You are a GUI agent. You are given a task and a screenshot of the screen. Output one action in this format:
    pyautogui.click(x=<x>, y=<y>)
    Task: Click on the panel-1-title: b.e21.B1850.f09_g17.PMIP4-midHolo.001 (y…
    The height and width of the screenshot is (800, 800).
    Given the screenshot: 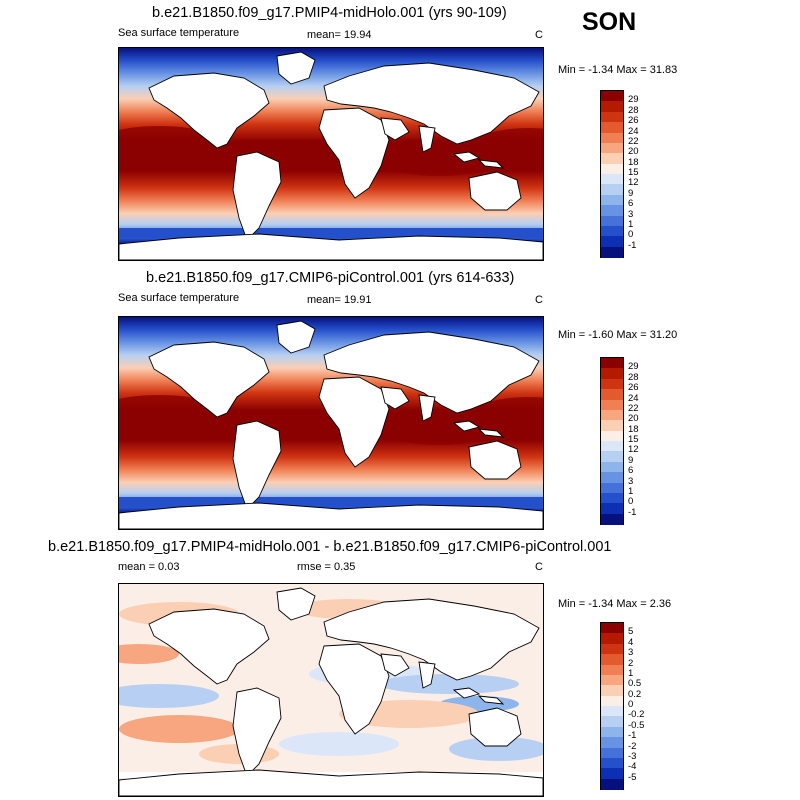 What is the action you would take?
    pyautogui.click(x=329, y=13)
    